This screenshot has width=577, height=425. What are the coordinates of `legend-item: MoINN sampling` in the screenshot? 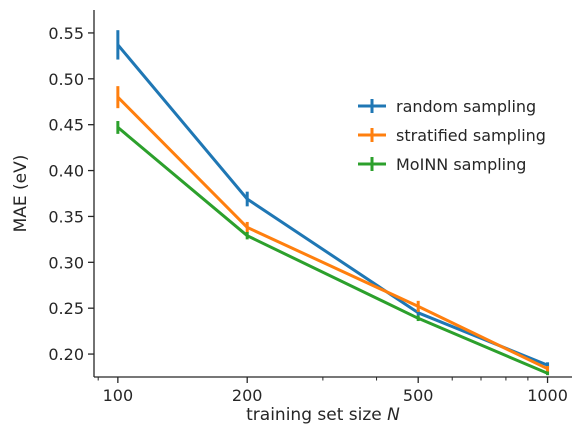 It's located at (442, 164).